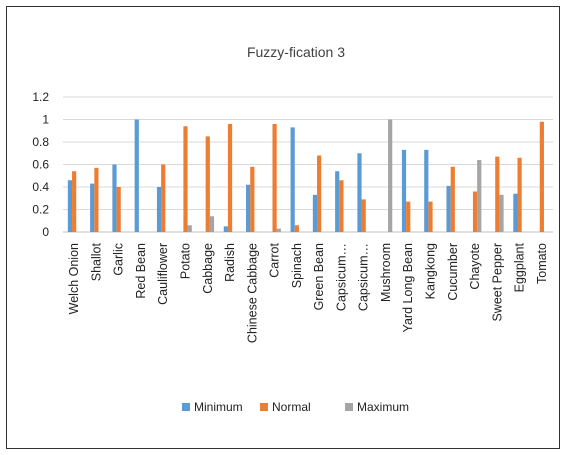  Describe the element at coordinates (163, 274) in the screenshot. I see `x-tick-label: Cauliflower` at that location.